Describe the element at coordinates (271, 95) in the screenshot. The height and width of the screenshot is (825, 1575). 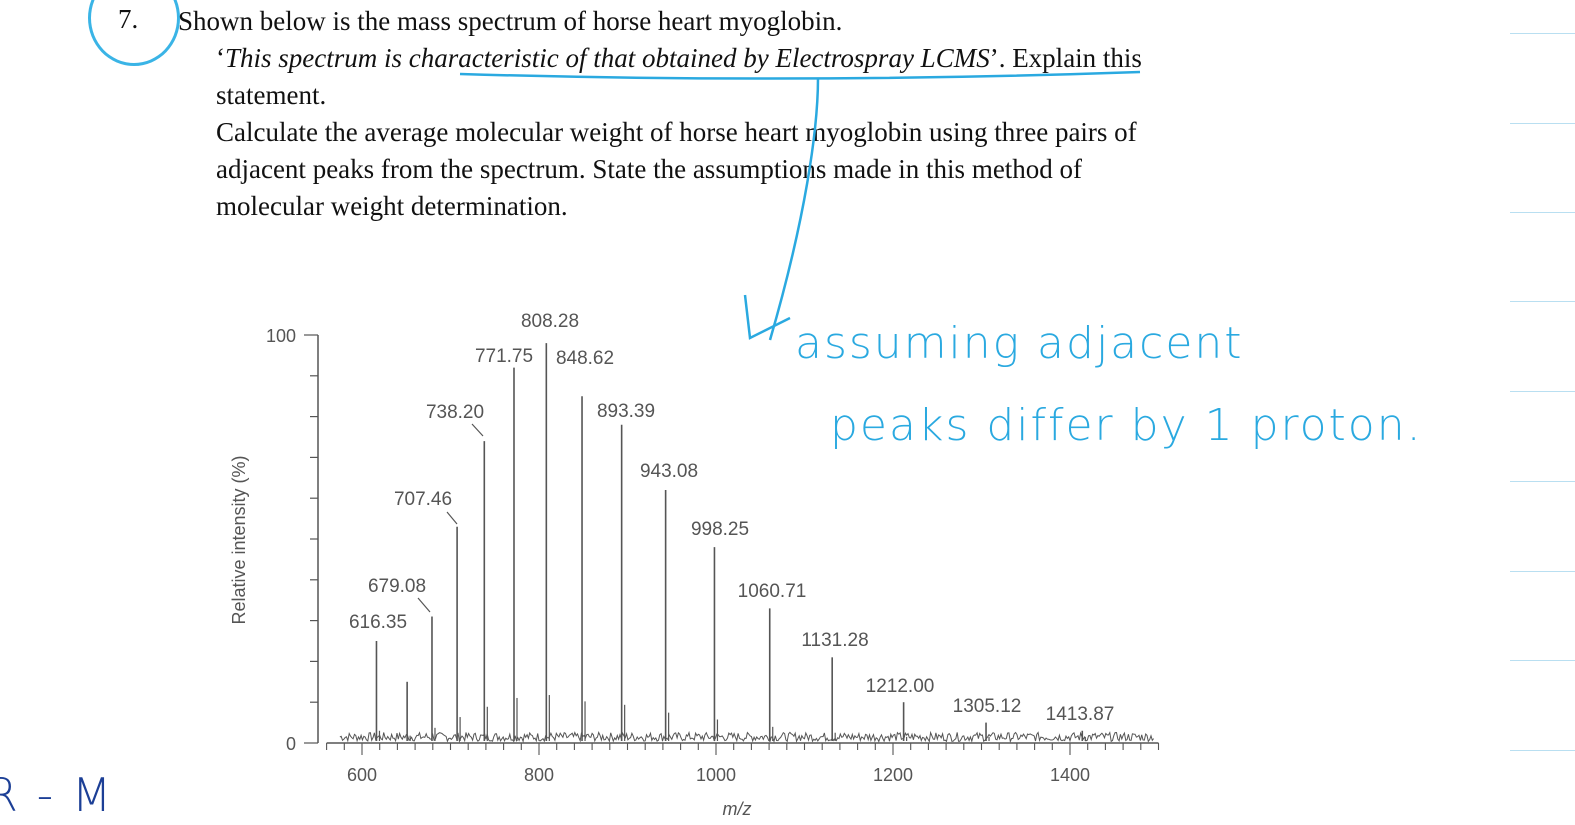
I see `question-line-3: statement.` at that location.